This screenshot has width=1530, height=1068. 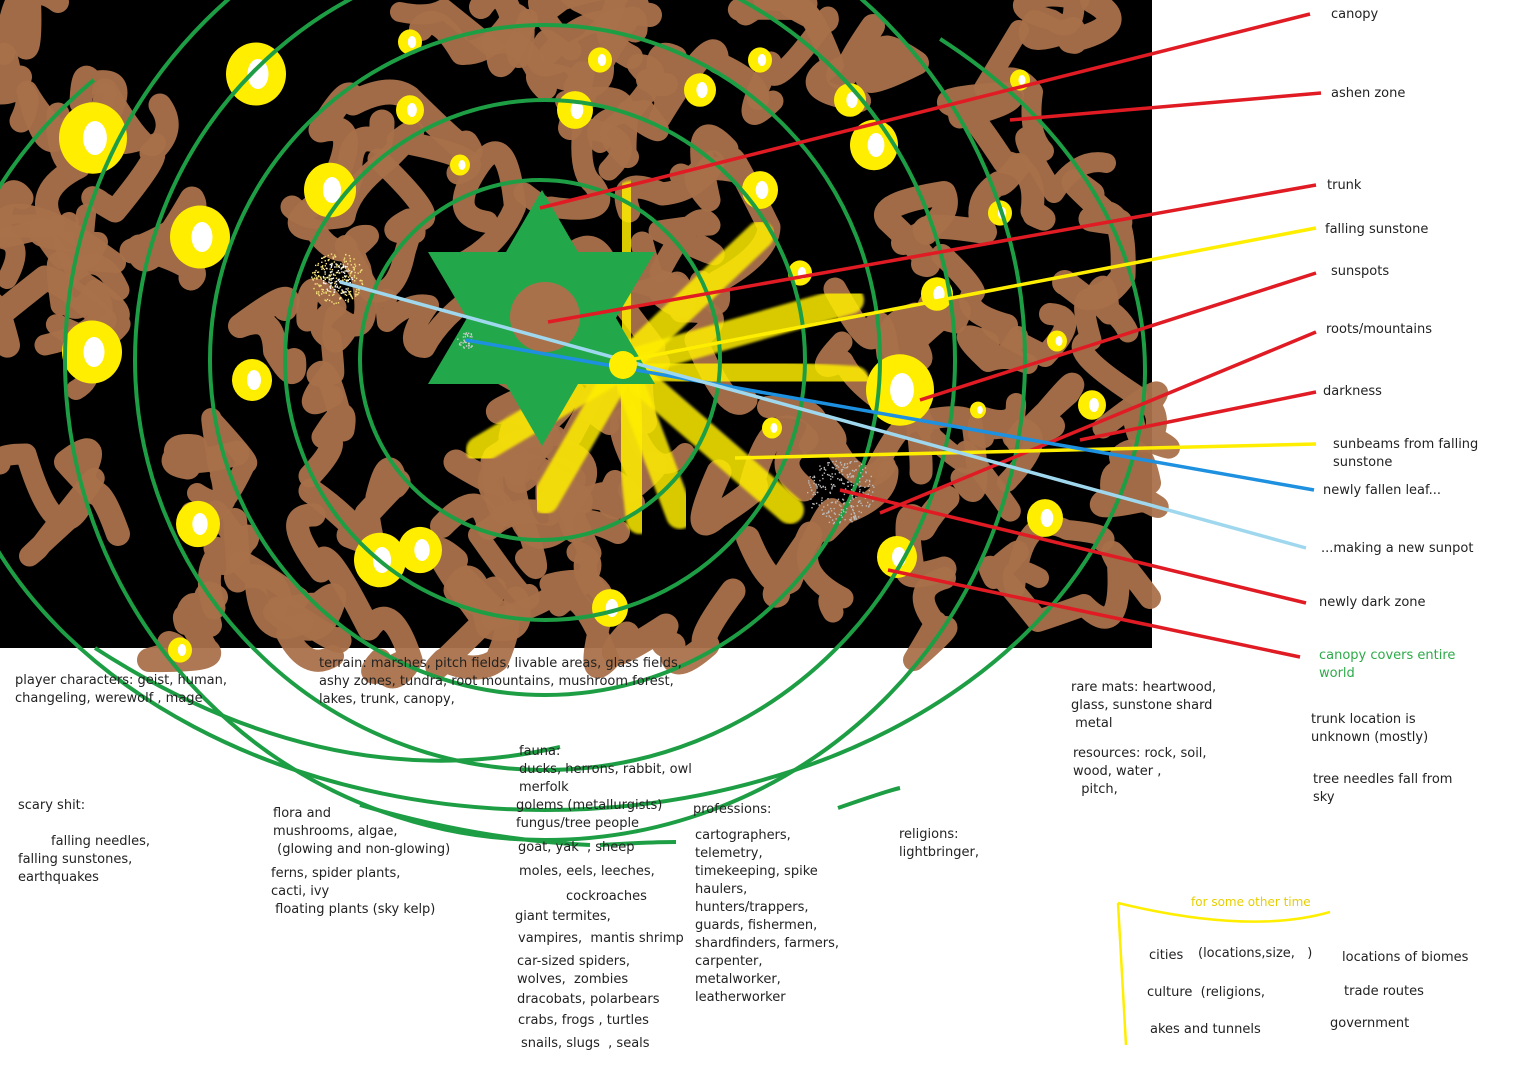 What do you see at coordinates (1372, 602) in the screenshot?
I see `label-newly-dark-zone: newly dark zone` at bounding box center [1372, 602].